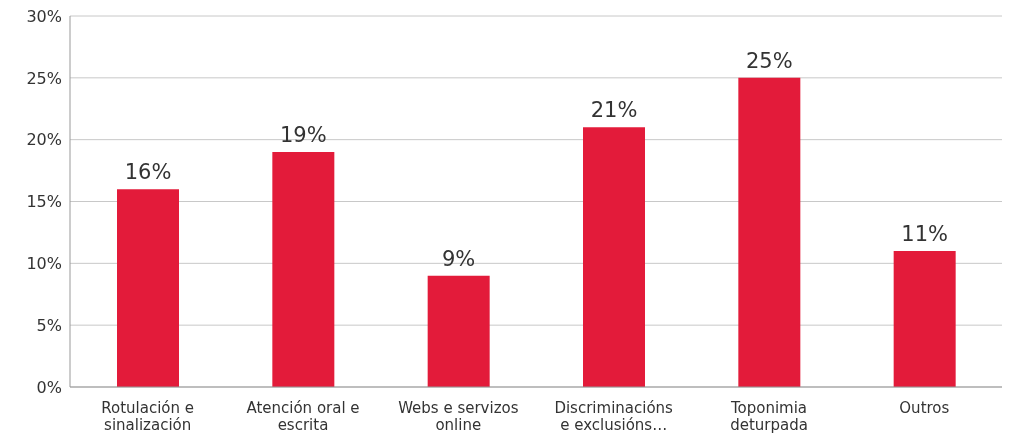 The image size is (1014, 445). I want to click on y-tick-label: 10%, so click(44, 264).